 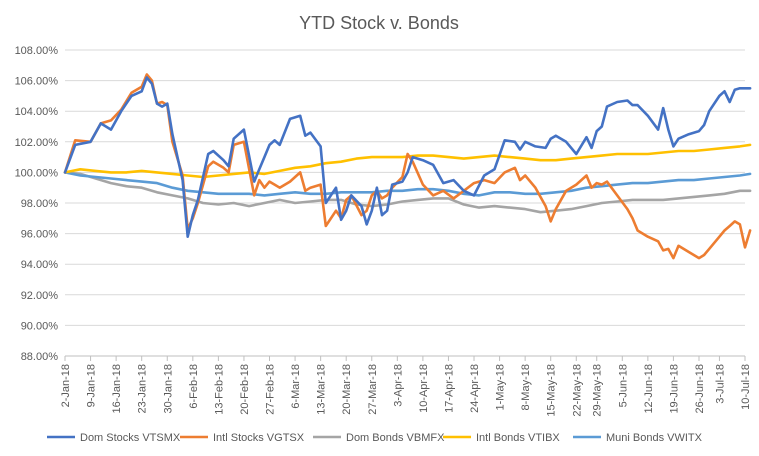 What do you see at coordinates (700, 389) in the screenshot?
I see `x-tick-label: 26-Jun-18` at bounding box center [700, 389].